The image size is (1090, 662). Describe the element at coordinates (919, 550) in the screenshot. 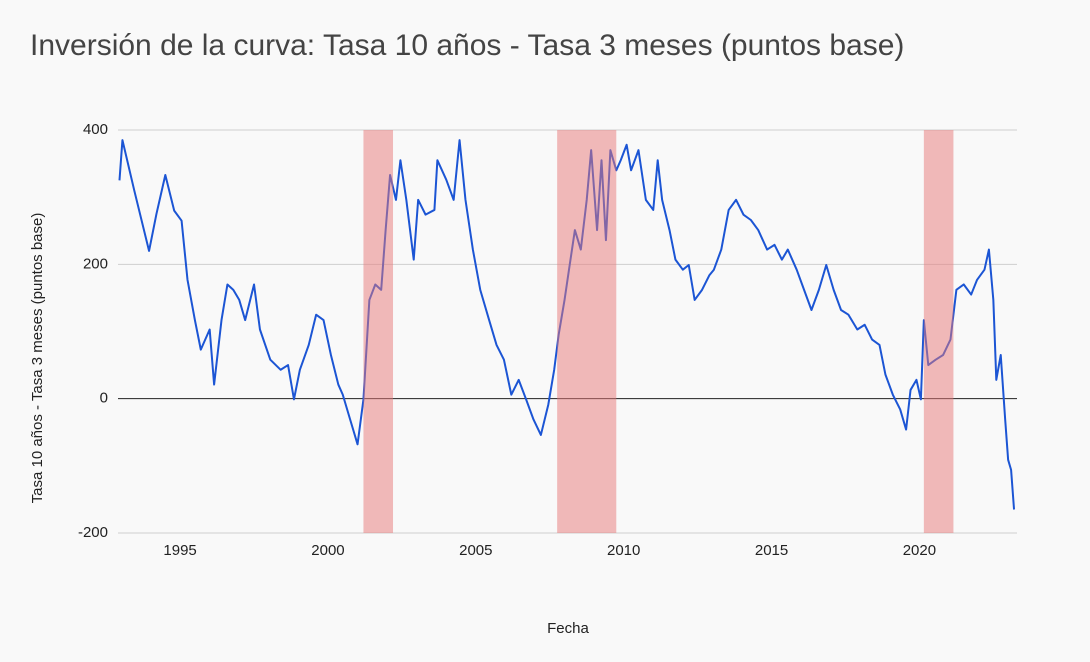

I see `x-tick-label: 2020` at that location.